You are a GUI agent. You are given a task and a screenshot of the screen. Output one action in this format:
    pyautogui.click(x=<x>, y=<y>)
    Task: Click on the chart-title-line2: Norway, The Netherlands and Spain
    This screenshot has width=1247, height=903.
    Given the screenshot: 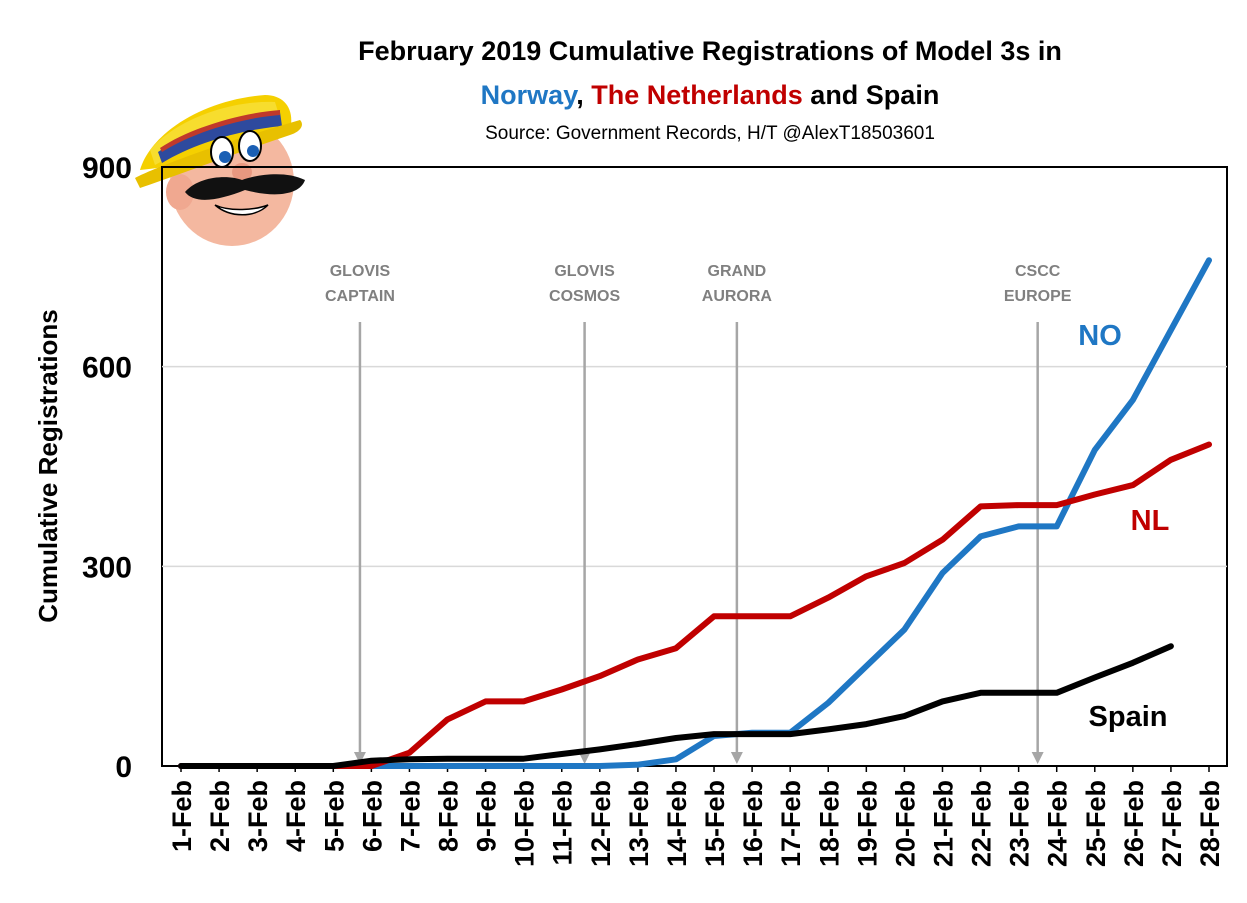 What is the action you would take?
    pyautogui.click(x=710, y=95)
    